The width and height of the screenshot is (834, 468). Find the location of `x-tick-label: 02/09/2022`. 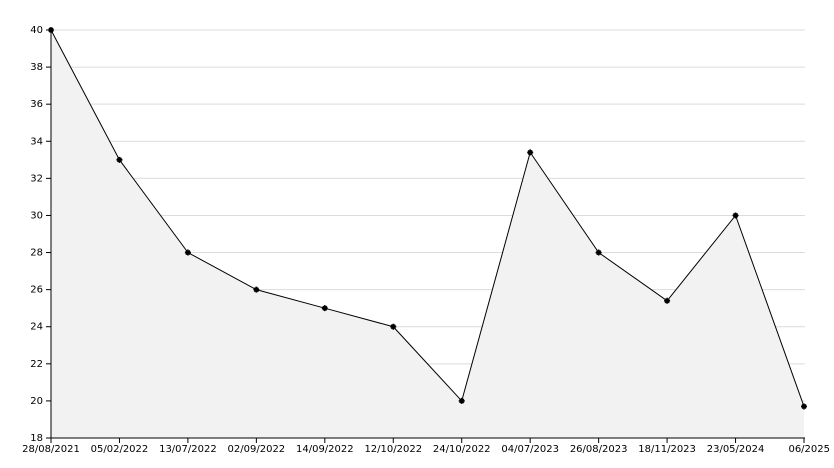

x-tick-label: 02/09/2022 is located at coordinates (257, 449).